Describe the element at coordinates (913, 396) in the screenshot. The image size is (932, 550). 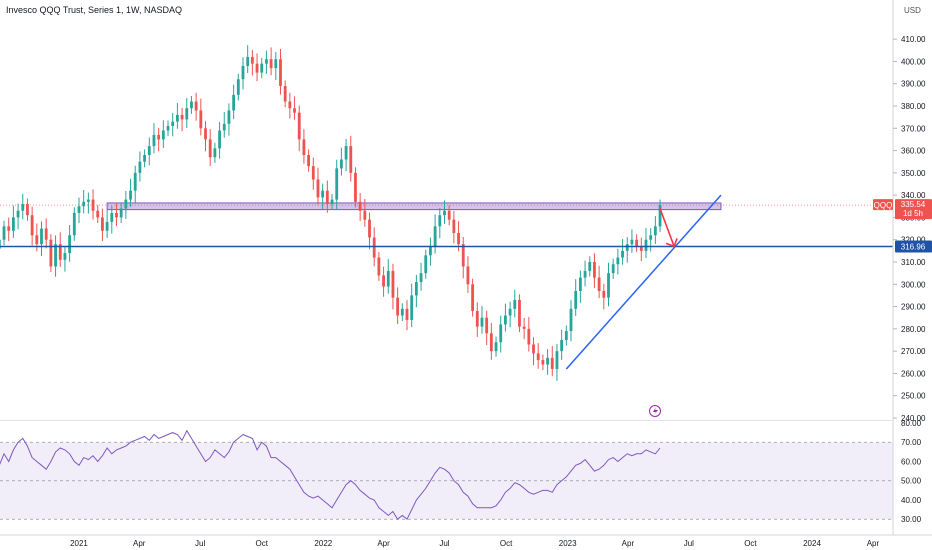
I see `price-tick-label: 250.00` at that location.